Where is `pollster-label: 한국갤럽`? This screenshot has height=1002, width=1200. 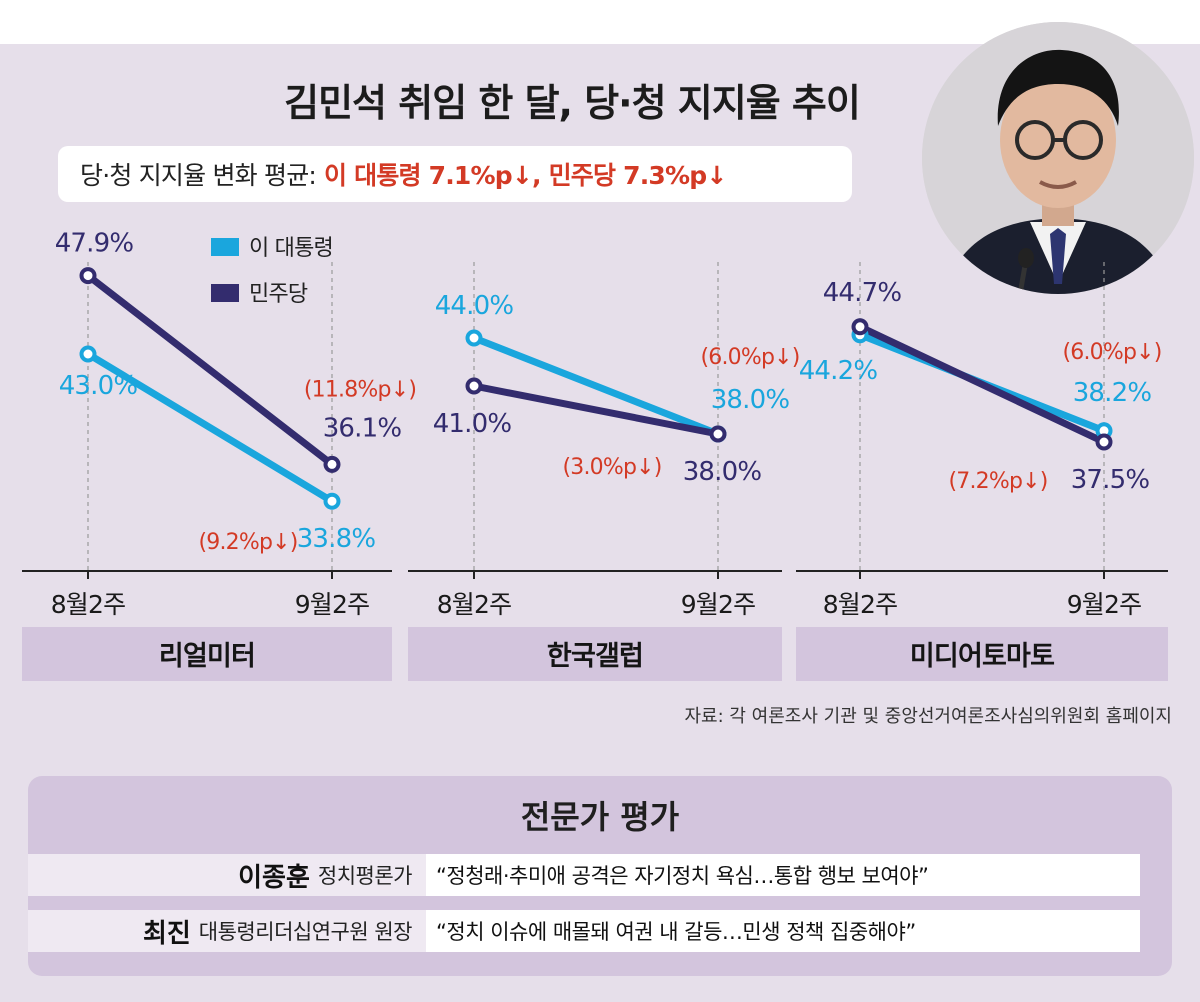 pollster-label: 한국갤럽 is located at coordinates (595, 656).